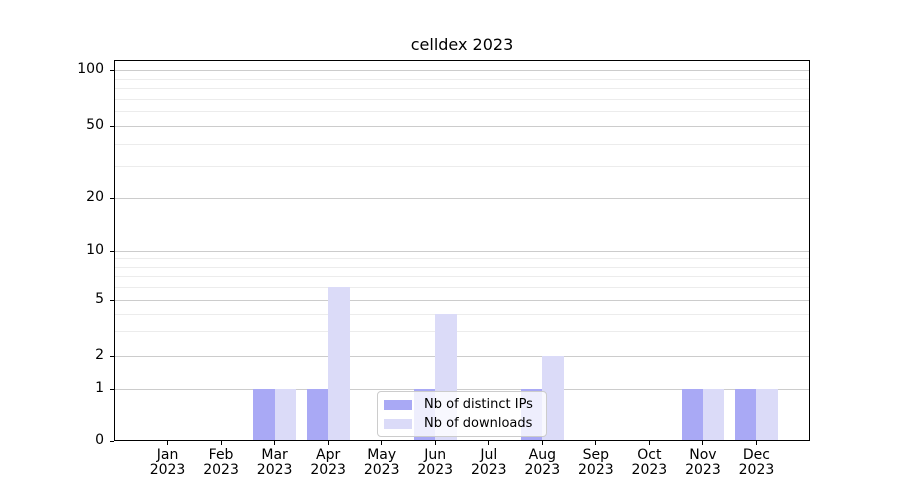 This screenshot has height=500, width=900. I want to click on legend-swatch-distinct-ips, so click(398, 404).